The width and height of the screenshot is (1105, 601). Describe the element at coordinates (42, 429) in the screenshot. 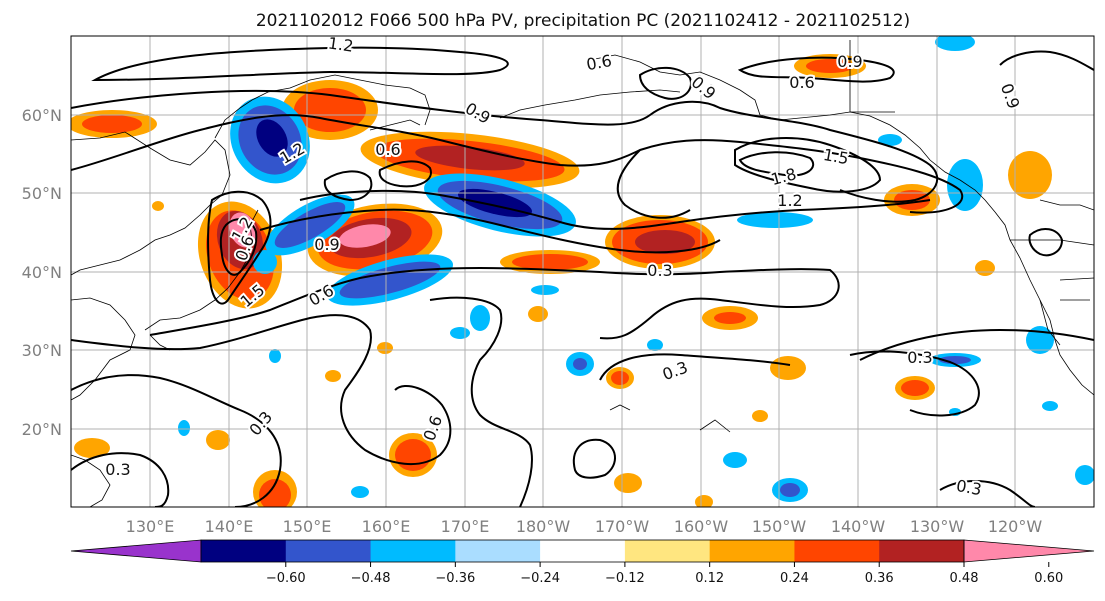

I see `lat-tick-label: 20°N` at that location.